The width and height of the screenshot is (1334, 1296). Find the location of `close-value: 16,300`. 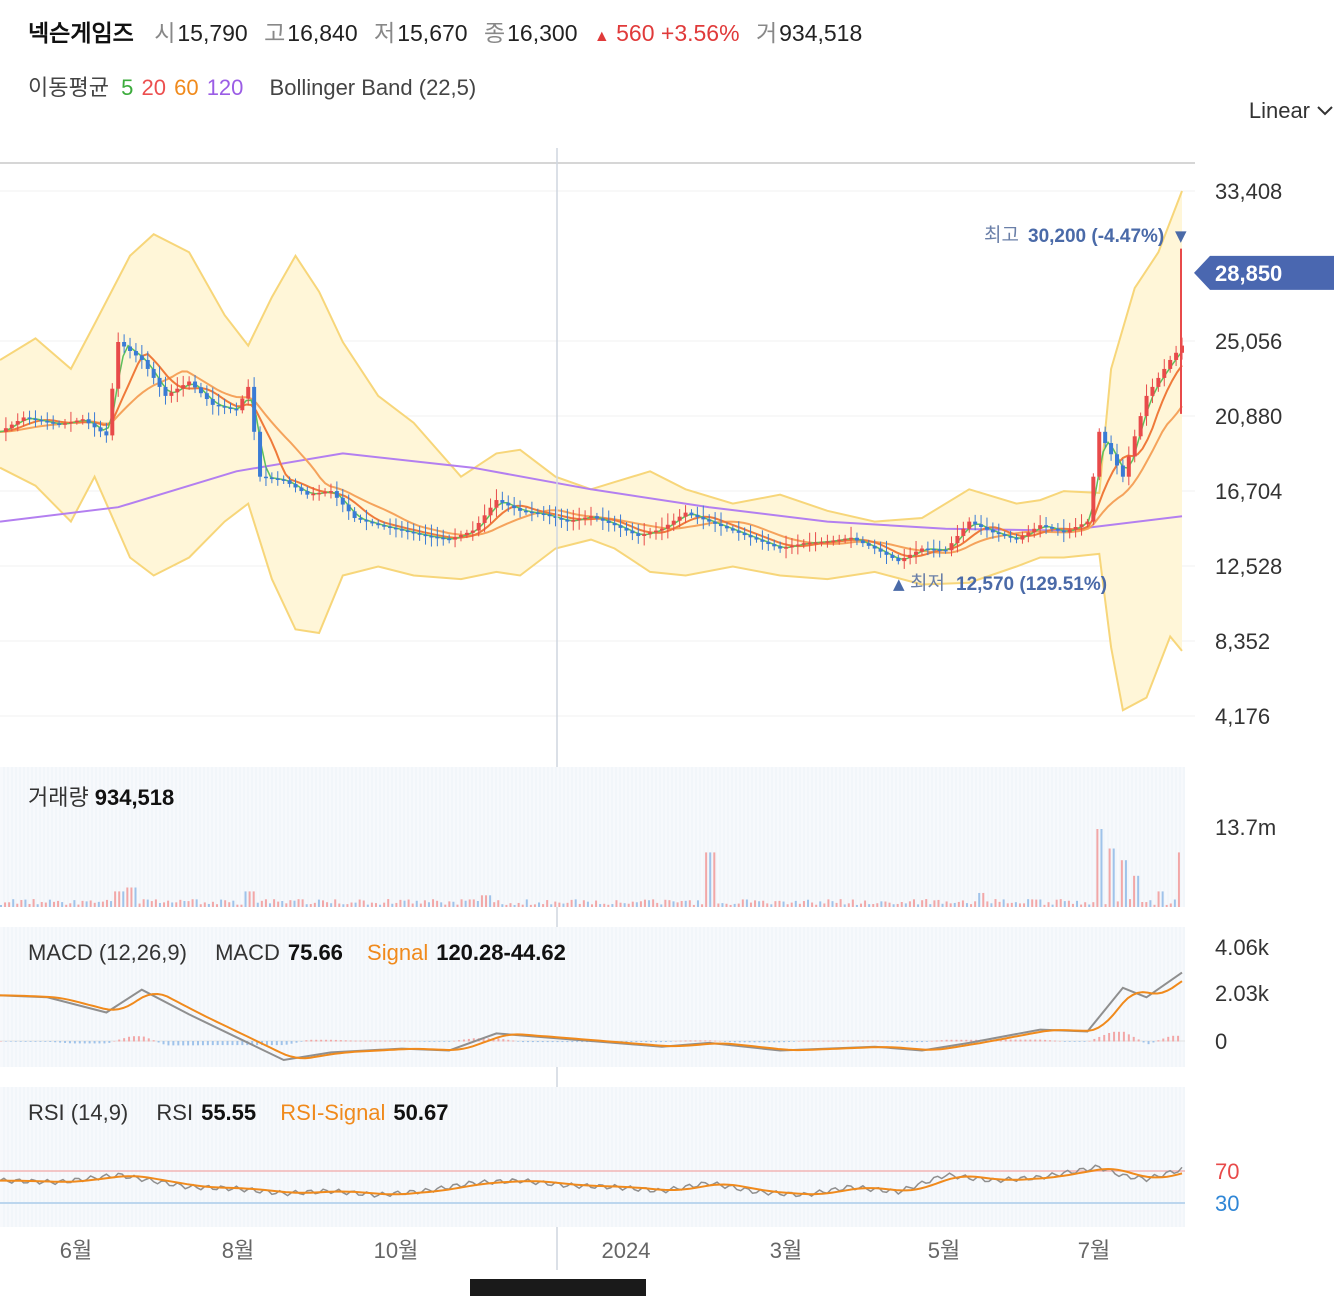

close-value: 16,300 is located at coordinates (542, 33).